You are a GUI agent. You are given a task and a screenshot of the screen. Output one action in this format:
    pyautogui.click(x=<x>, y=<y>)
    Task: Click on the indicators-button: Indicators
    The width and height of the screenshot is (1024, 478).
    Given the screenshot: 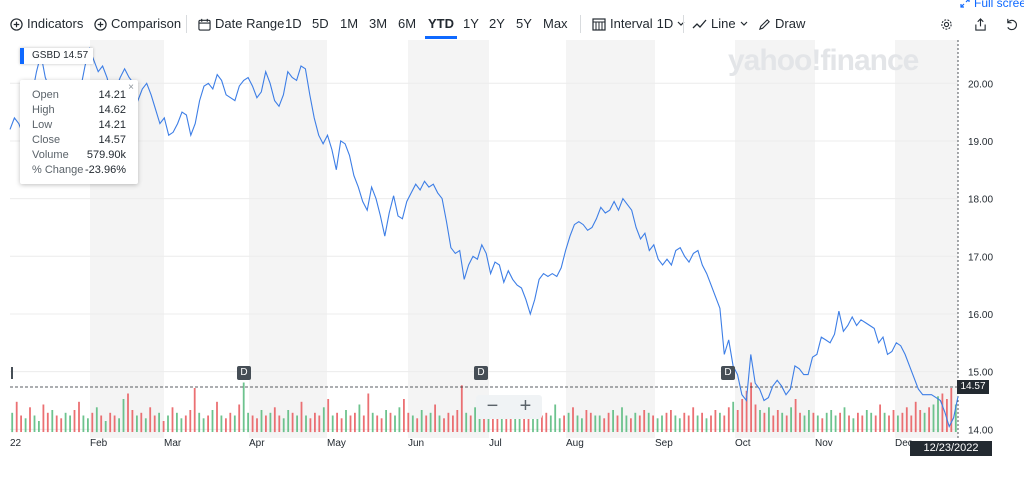 What is the action you would take?
    pyautogui.click(x=46, y=24)
    